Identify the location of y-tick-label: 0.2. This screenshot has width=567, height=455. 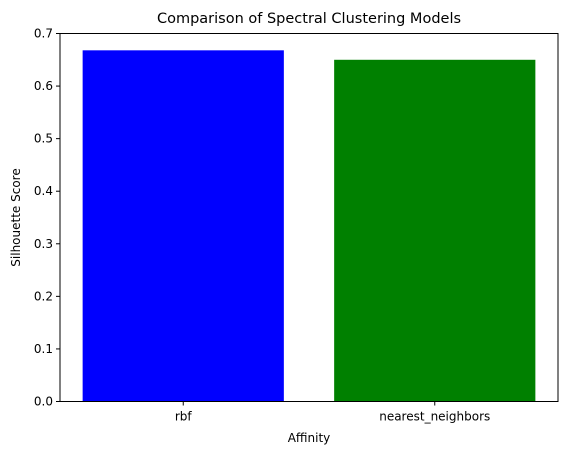
(43, 296).